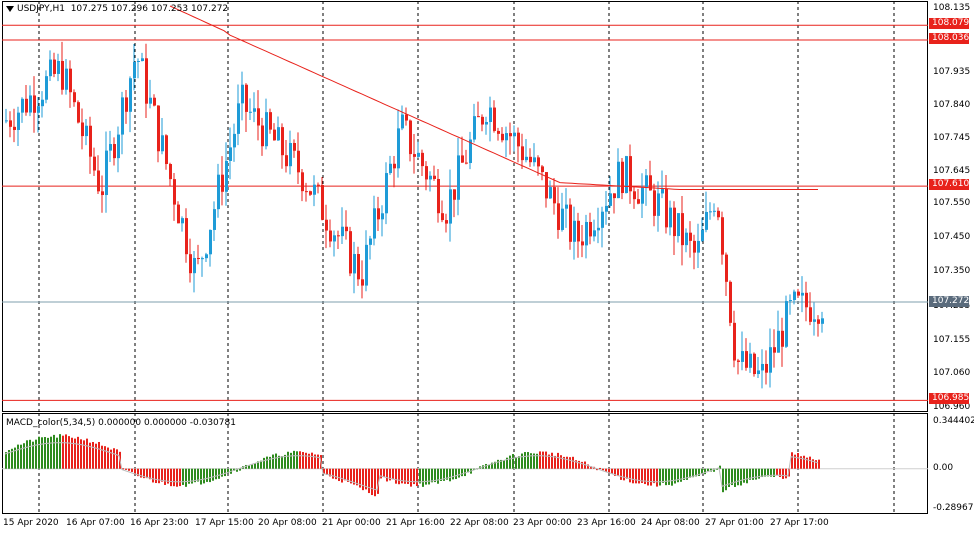 The image size is (974, 536). What do you see at coordinates (952, 171) in the screenshot?
I see `price-axis-label: 107.645` at bounding box center [952, 171].